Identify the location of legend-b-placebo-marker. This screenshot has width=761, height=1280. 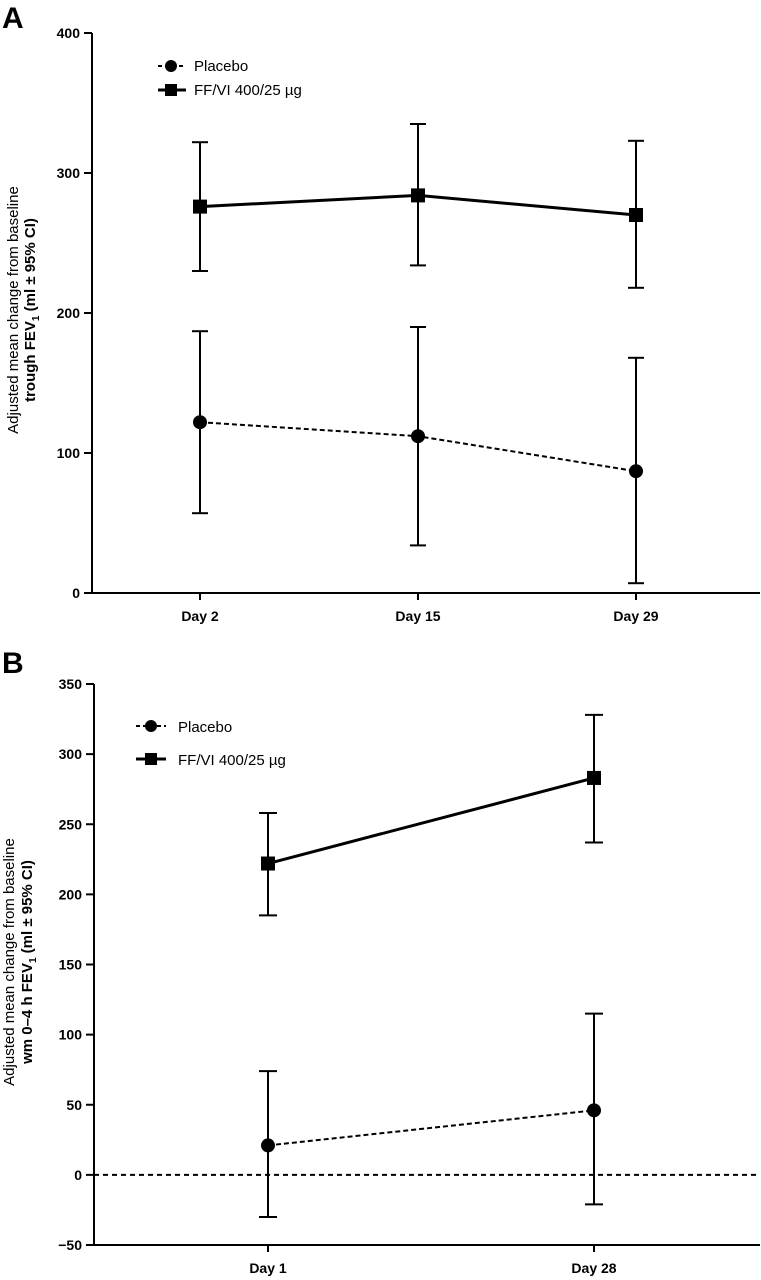
(151, 726).